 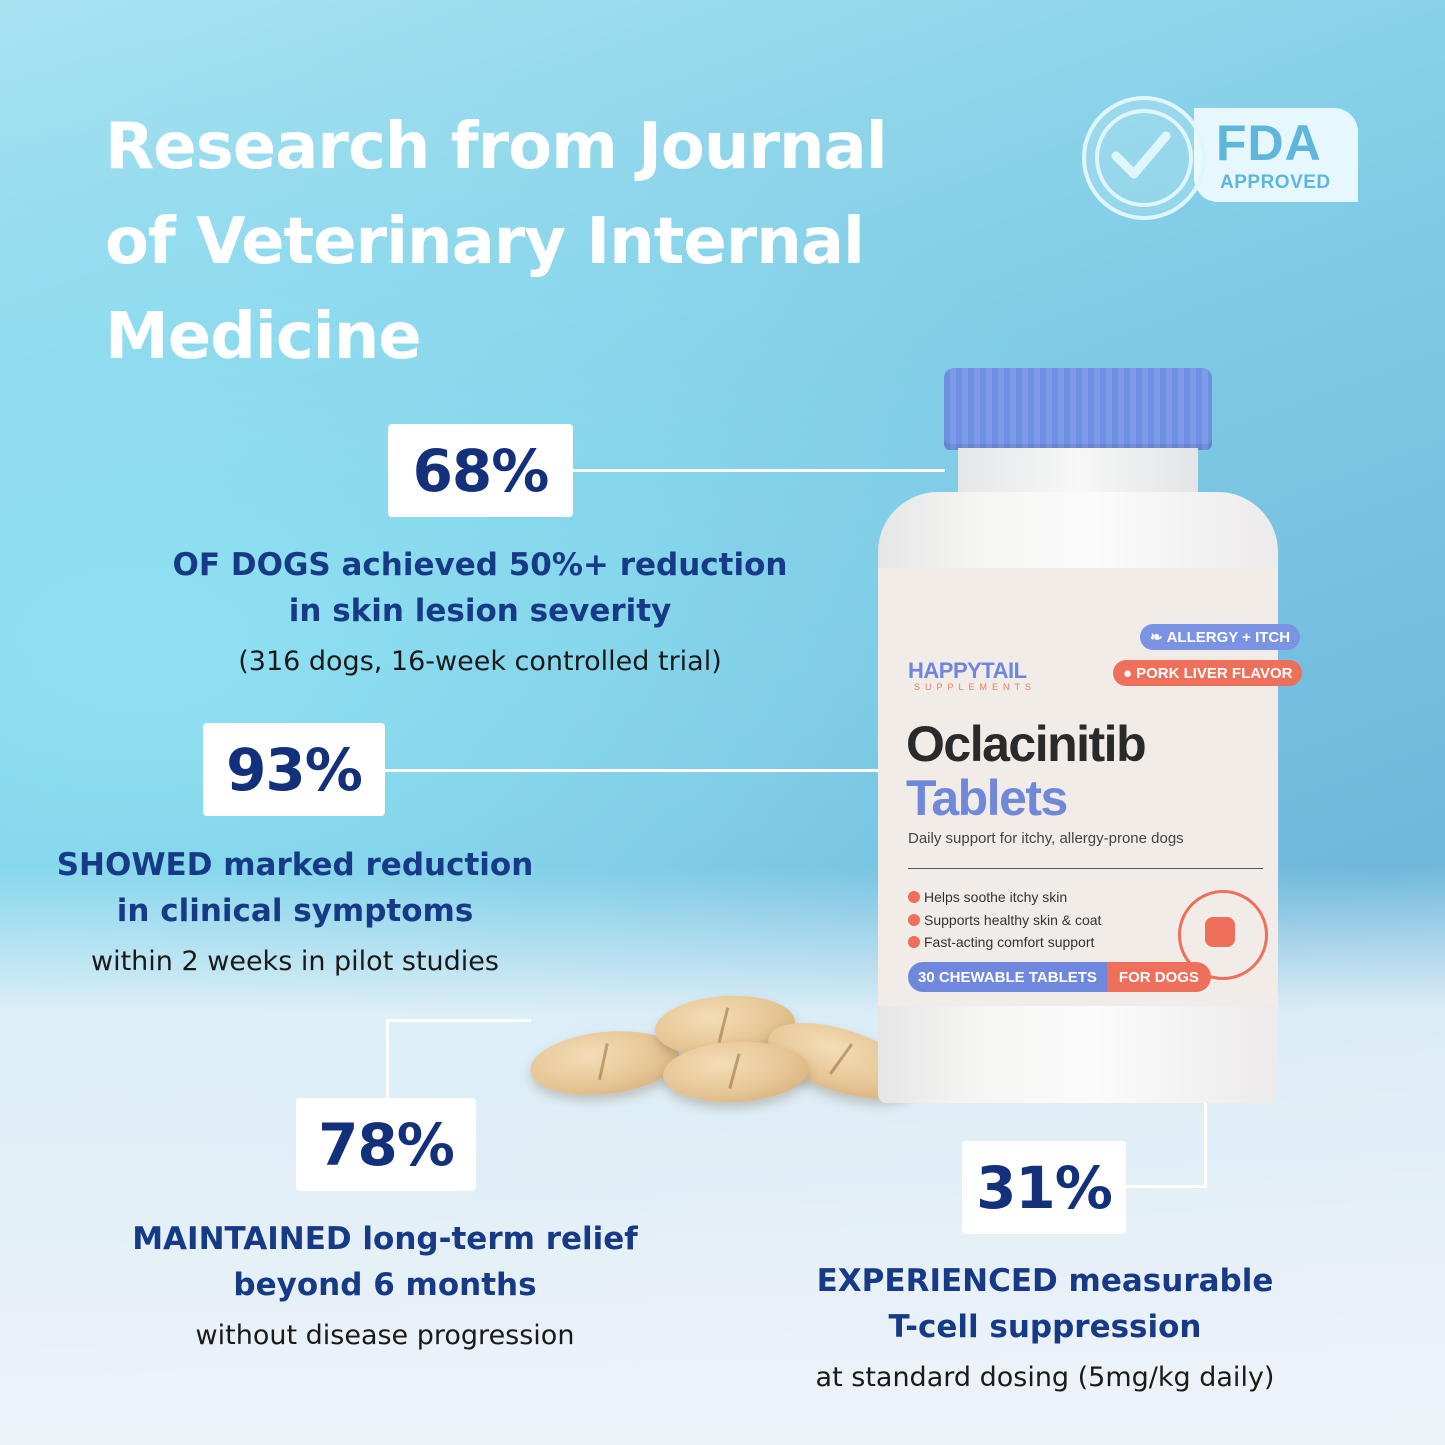 What do you see at coordinates (458, 1020) in the screenshot?
I see `connector-line-3-top` at bounding box center [458, 1020].